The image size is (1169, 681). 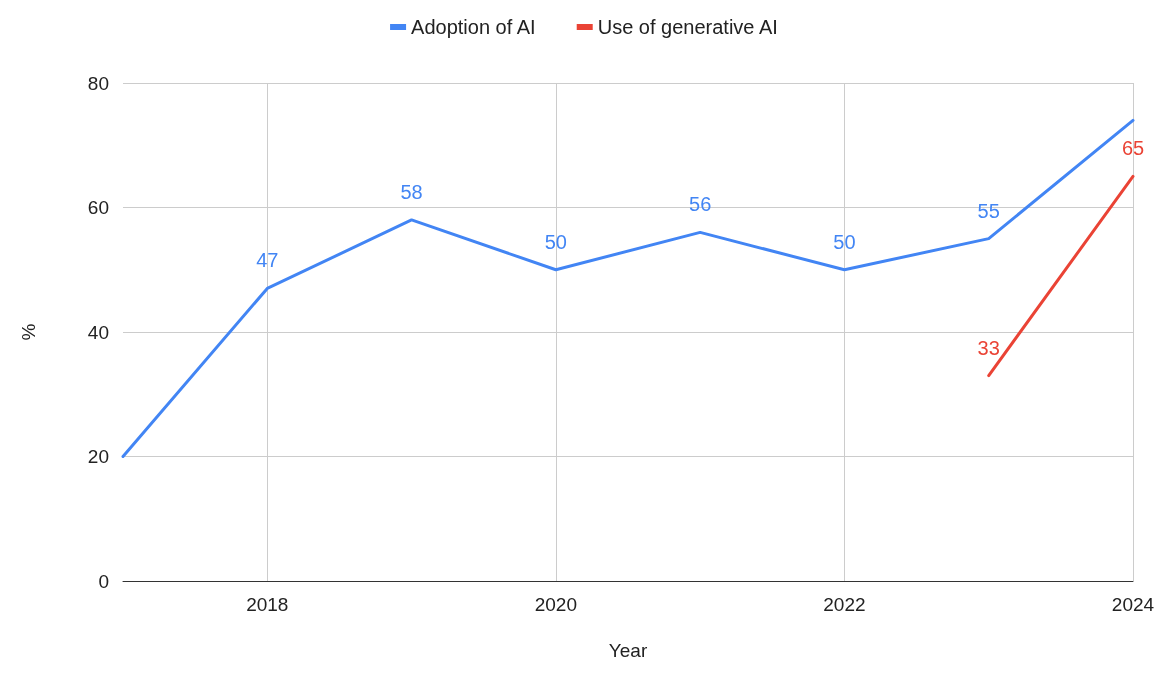 What do you see at coordinates (1133, 148) in the screenshot?
I see `data-label: 65` at bounding box center [1133, 148].